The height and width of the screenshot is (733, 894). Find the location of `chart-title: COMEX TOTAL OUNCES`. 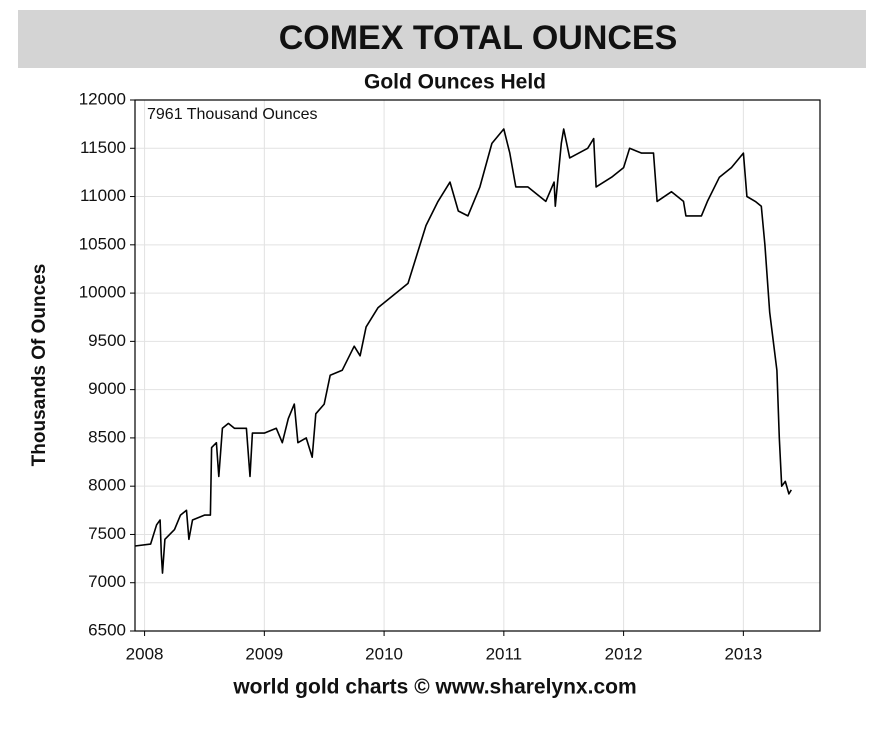

chart-title: COMEX TOTAL OUNCES is located at coordinates (478, 38).